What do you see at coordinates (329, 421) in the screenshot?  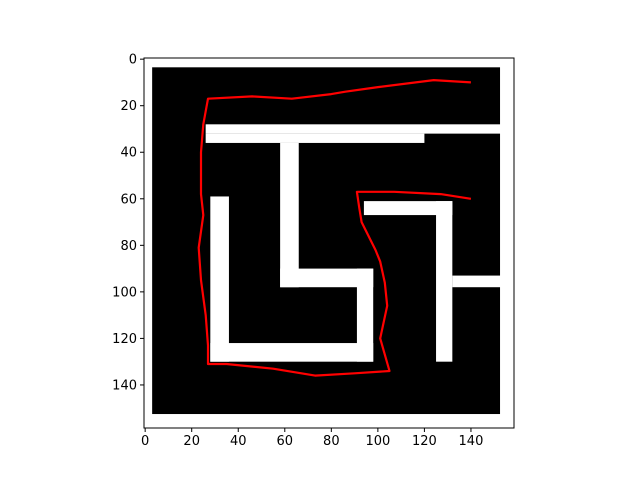 I see `free-region-outer-border-bottom` at bounding box center [329, 421].